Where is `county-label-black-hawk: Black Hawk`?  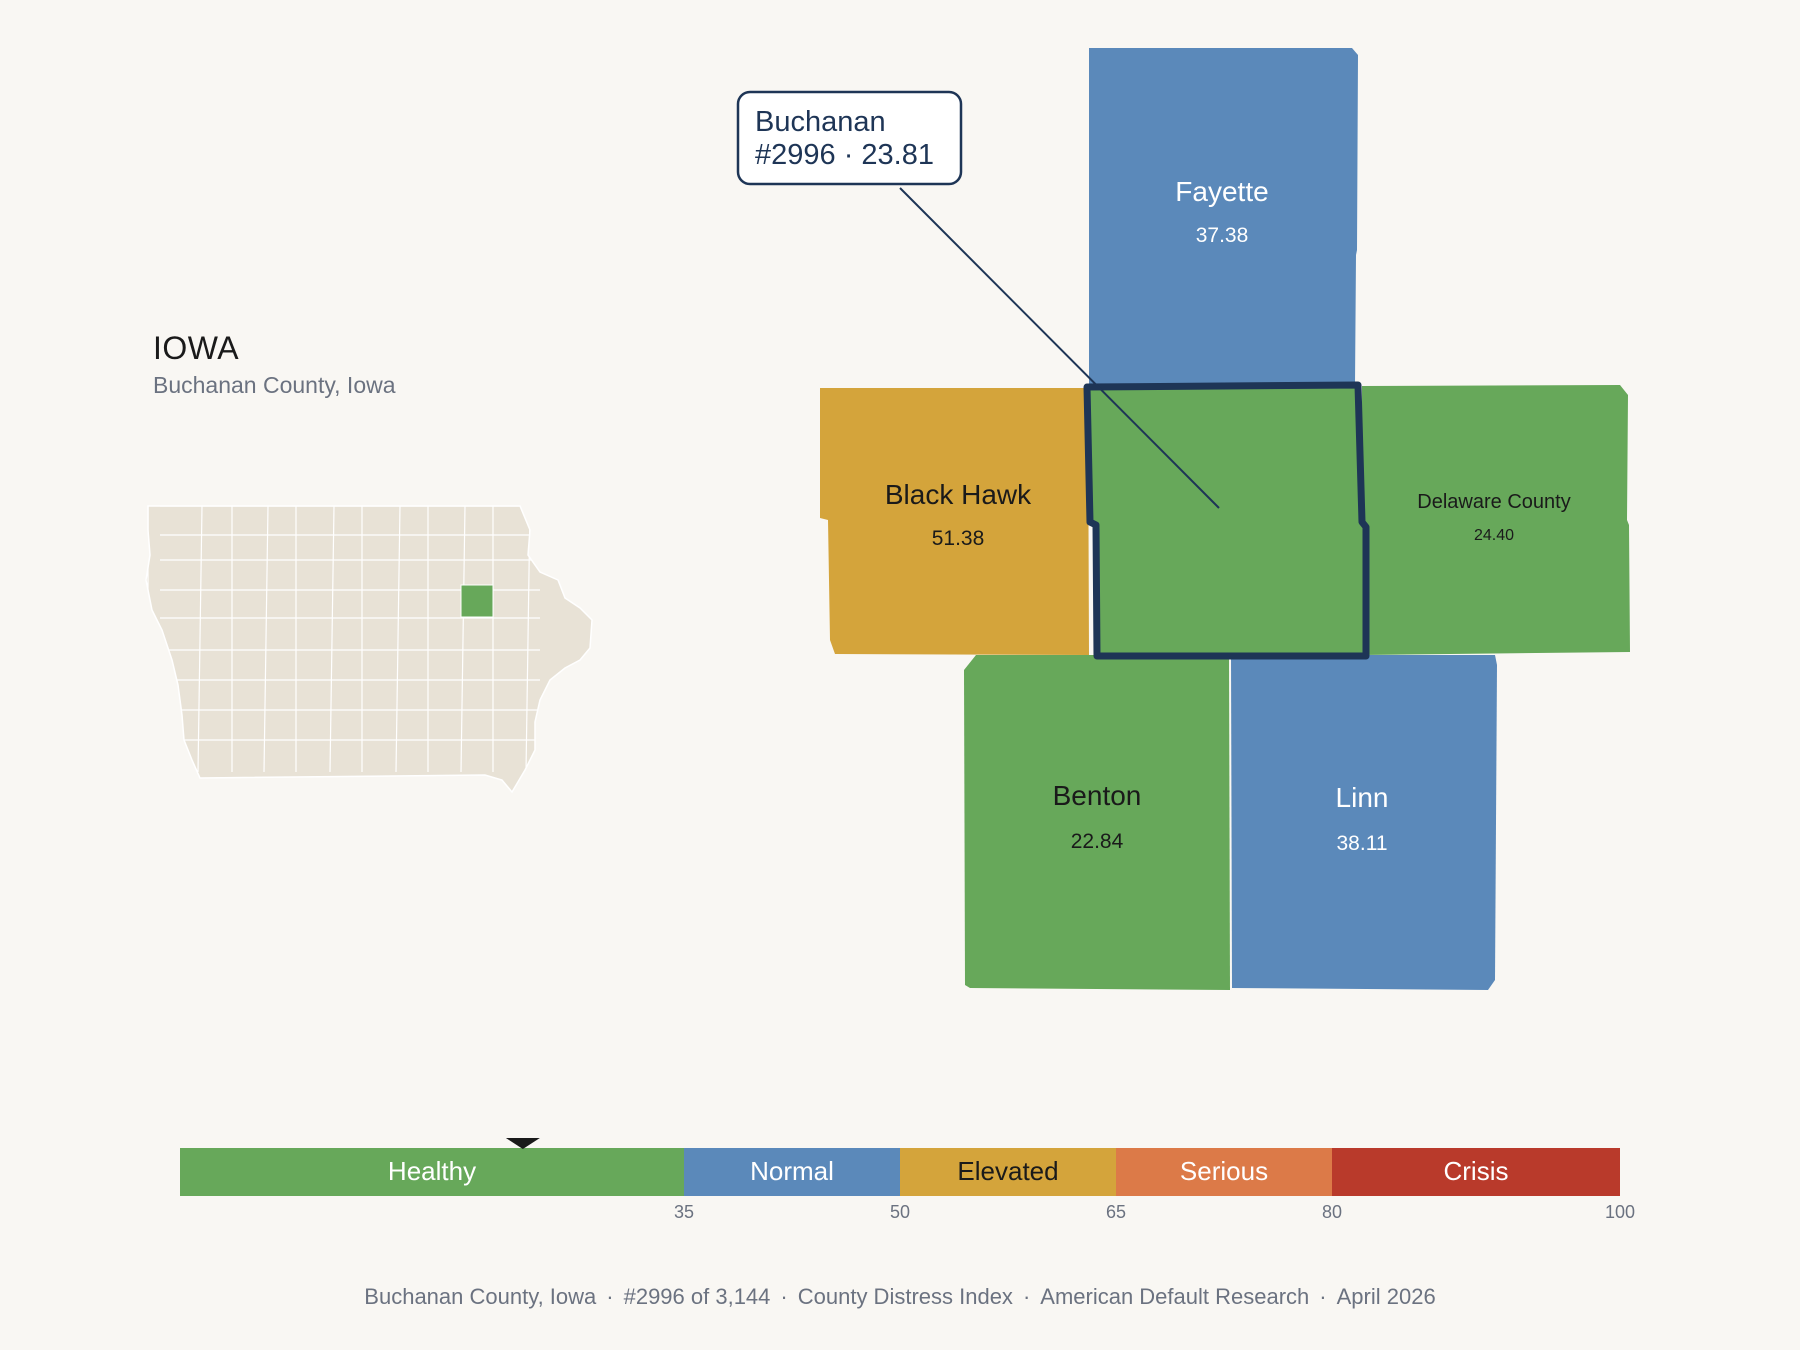 county-label-black-hawk: Black Hawk is located at coordinates (958, 494).